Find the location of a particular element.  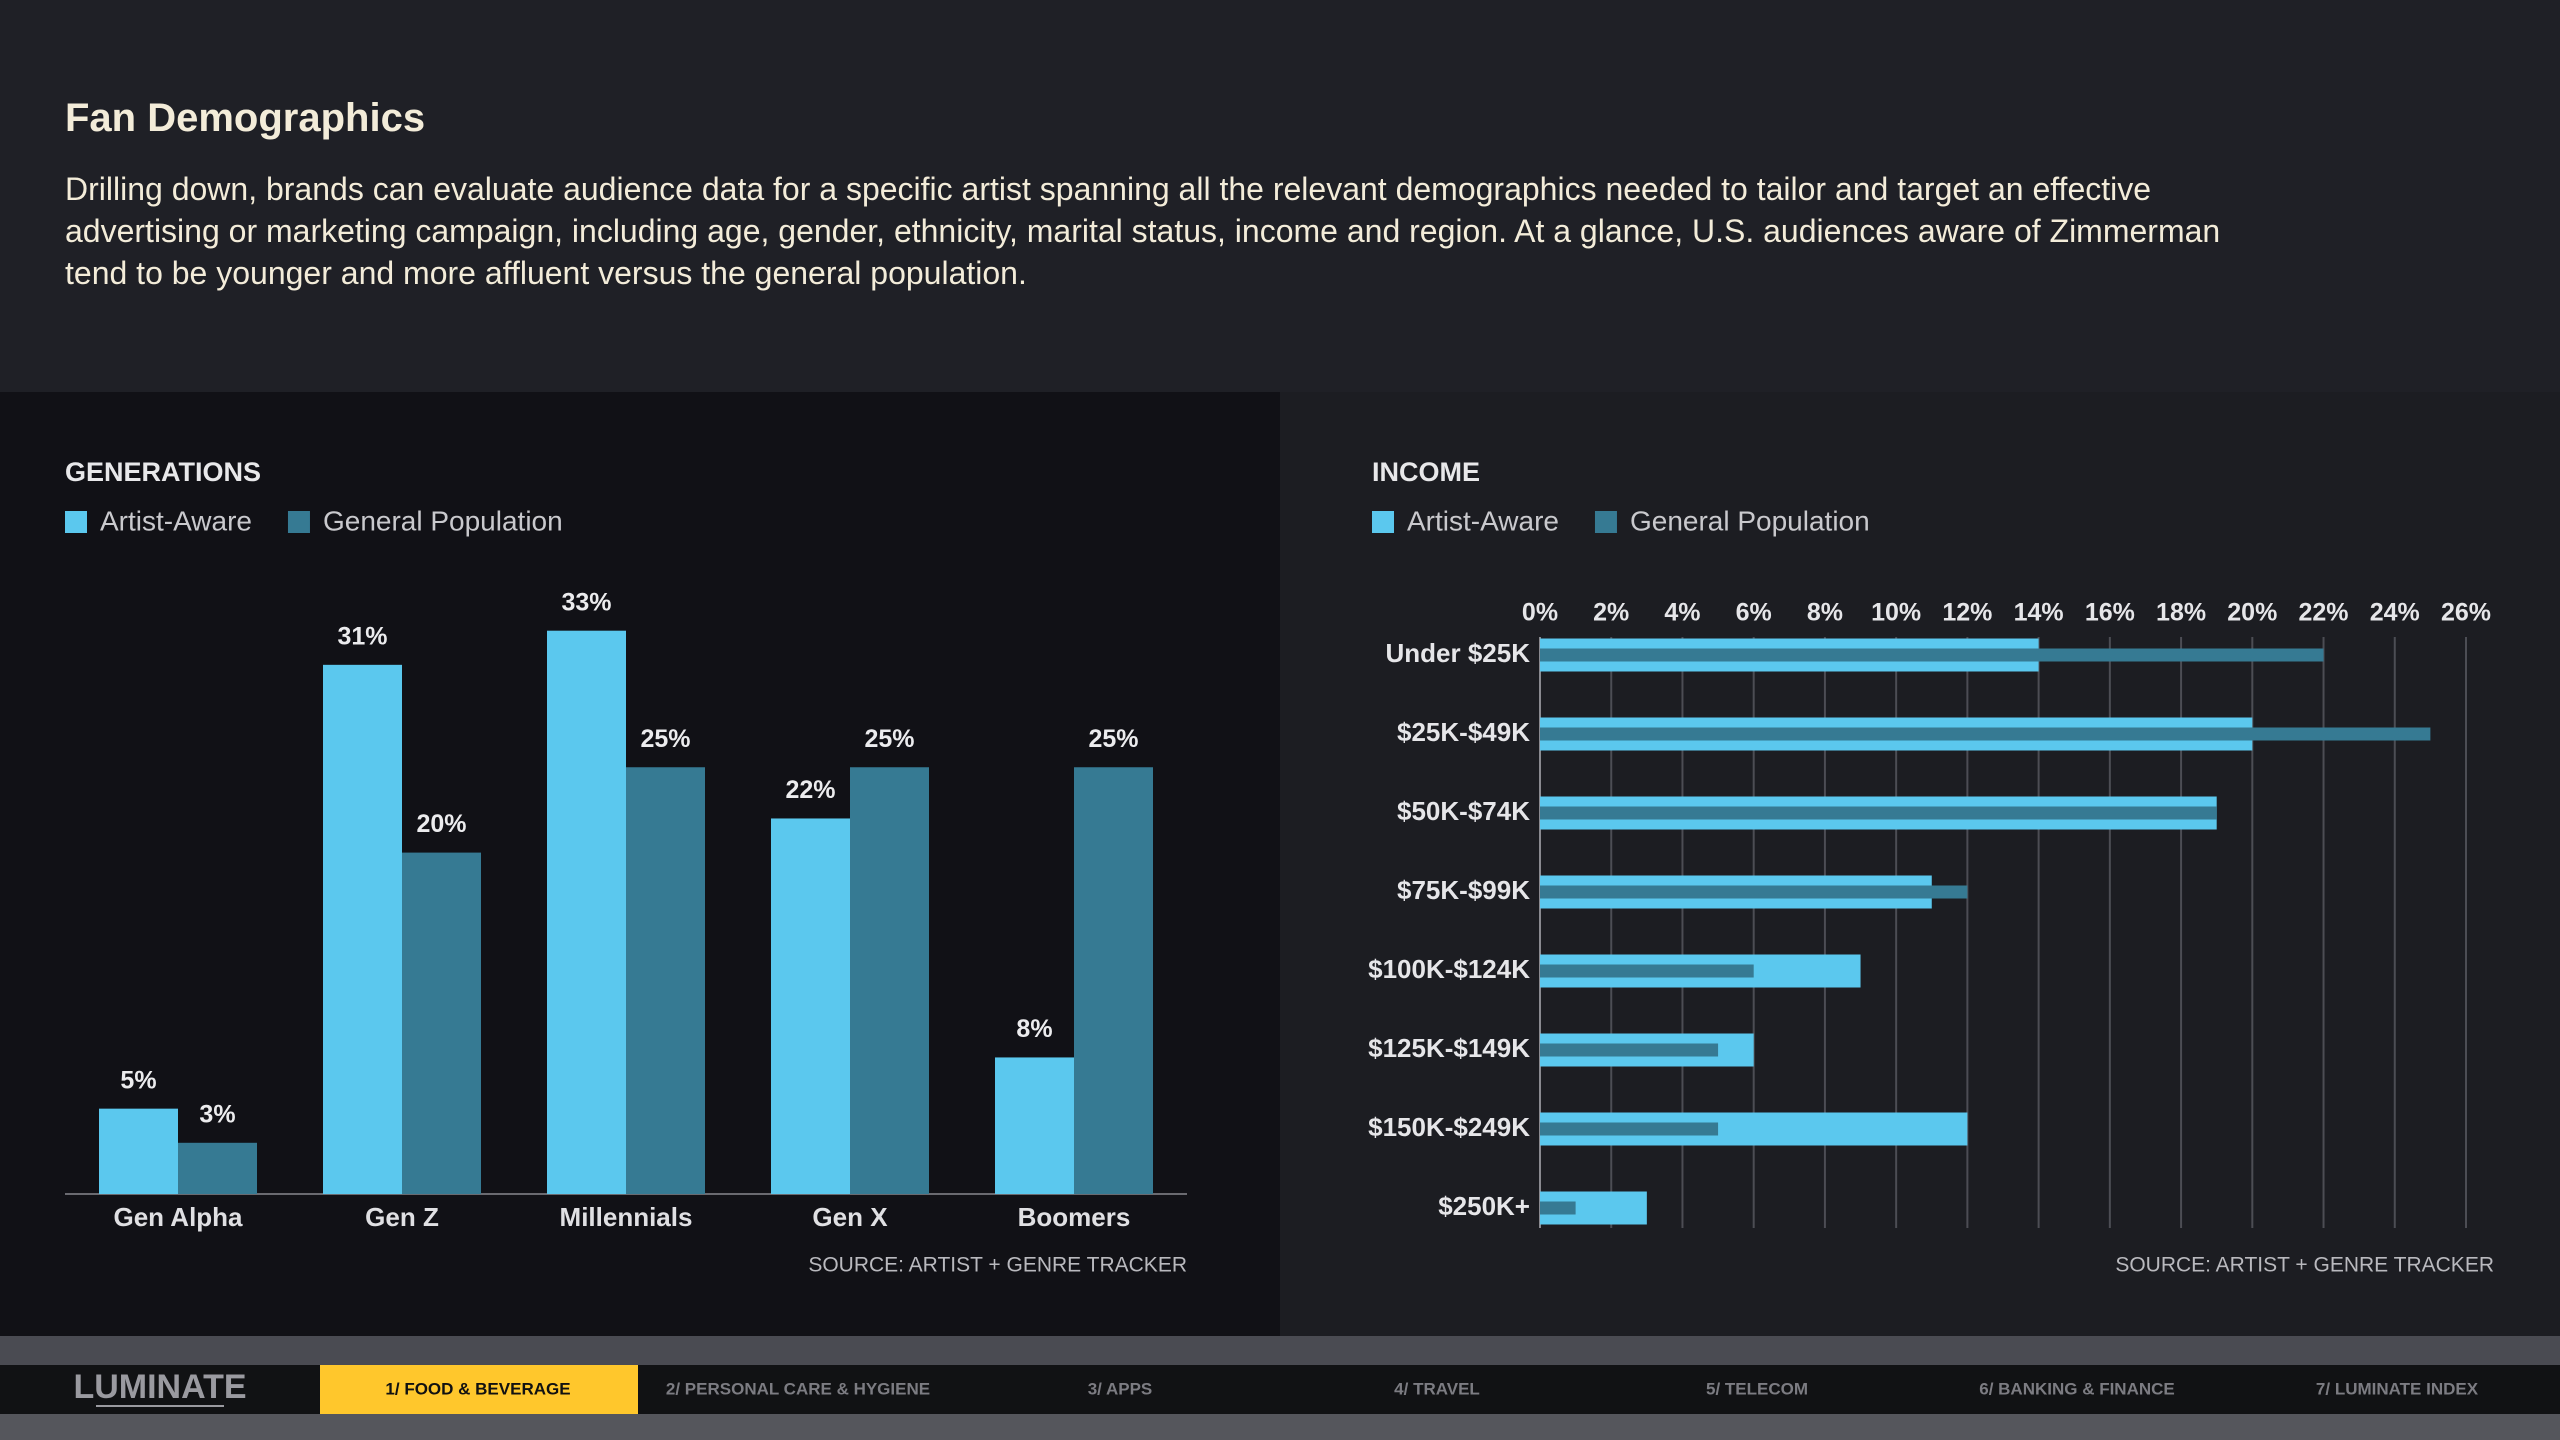

x-tick-label: 8% is located at coordinates (1825, 613).